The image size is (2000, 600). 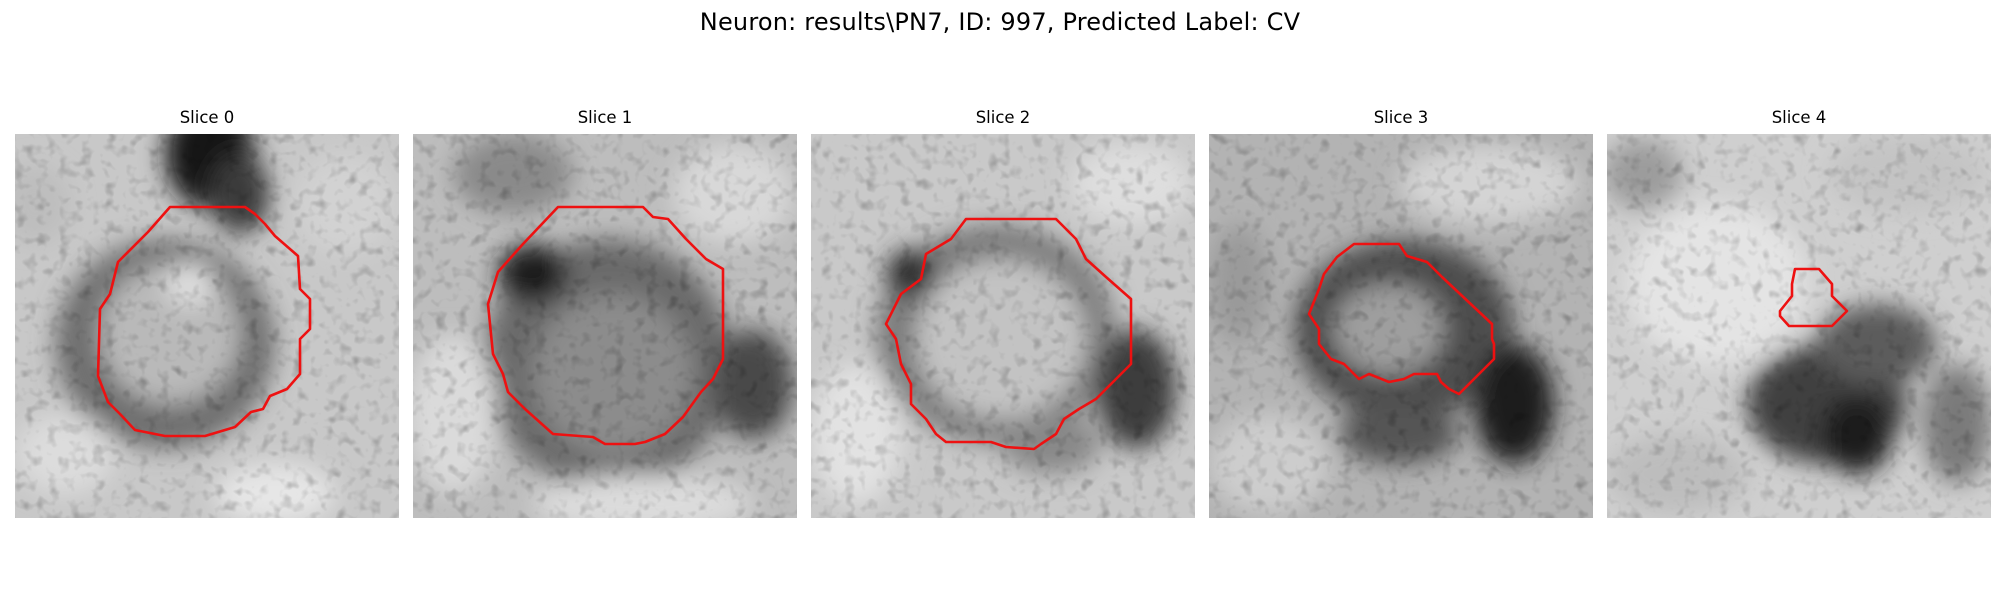 I want to click on slice-title: Slice 3, so click(x=1401, y=117).